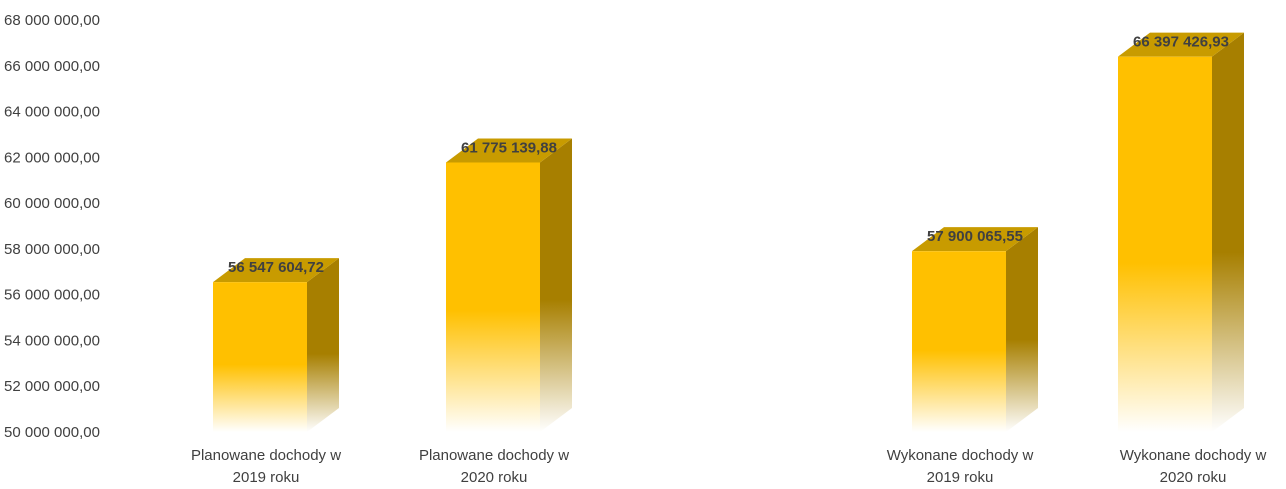 This screenshot has height=489, width=1286. I want to click on data-label: 61 775 139,88, so click(509, 147).